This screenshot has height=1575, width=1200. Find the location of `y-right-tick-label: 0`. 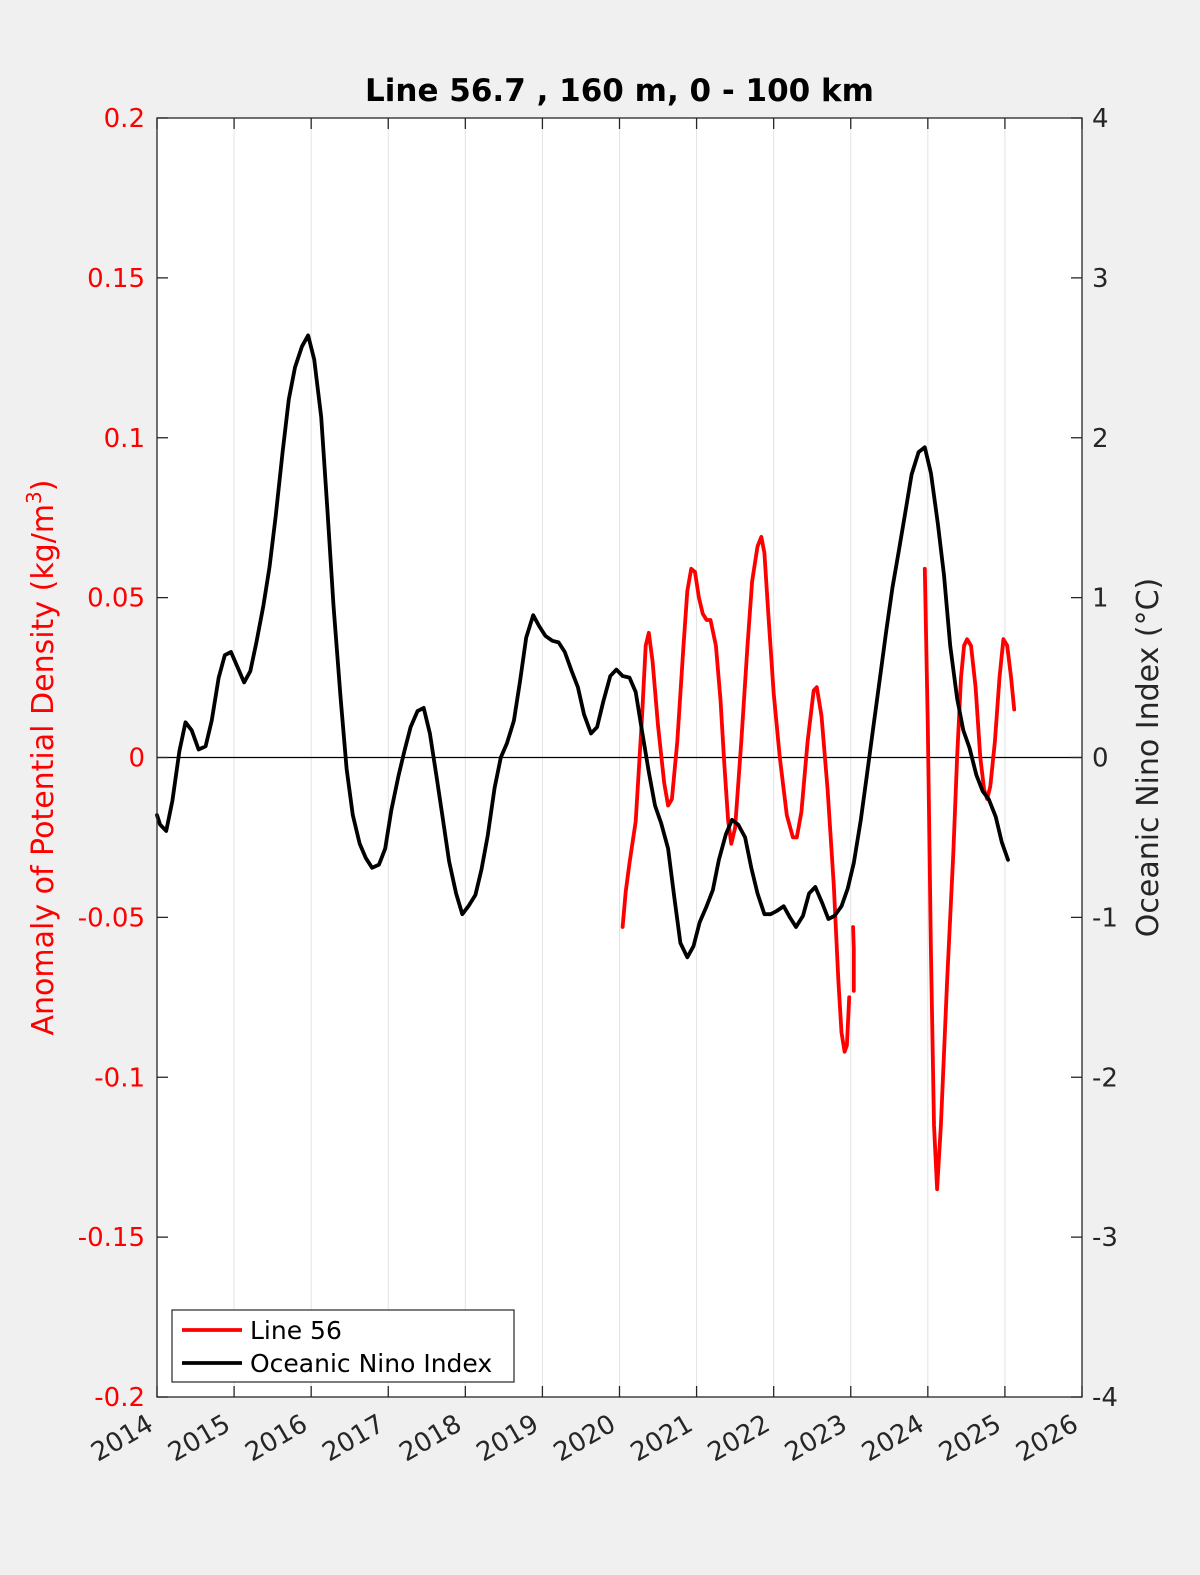

y-right-tick-label: 0 is located at coordinates (1100, 759).